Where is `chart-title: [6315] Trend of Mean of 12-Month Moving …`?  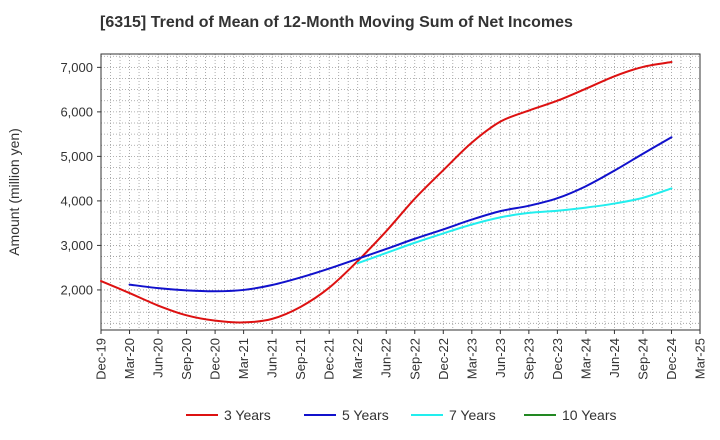 chart-title: [6315] Trend of Mean of 12-Month Moving … is located at coordinates (336, 22).